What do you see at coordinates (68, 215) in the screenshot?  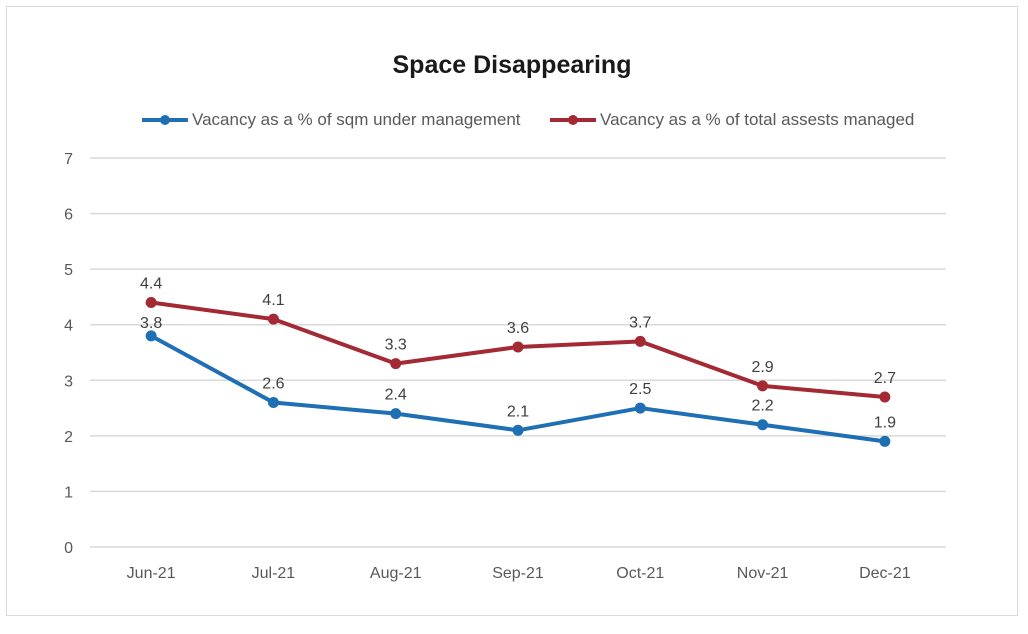 I see `y-tick-label: 6` at bounding box center [68, 215].